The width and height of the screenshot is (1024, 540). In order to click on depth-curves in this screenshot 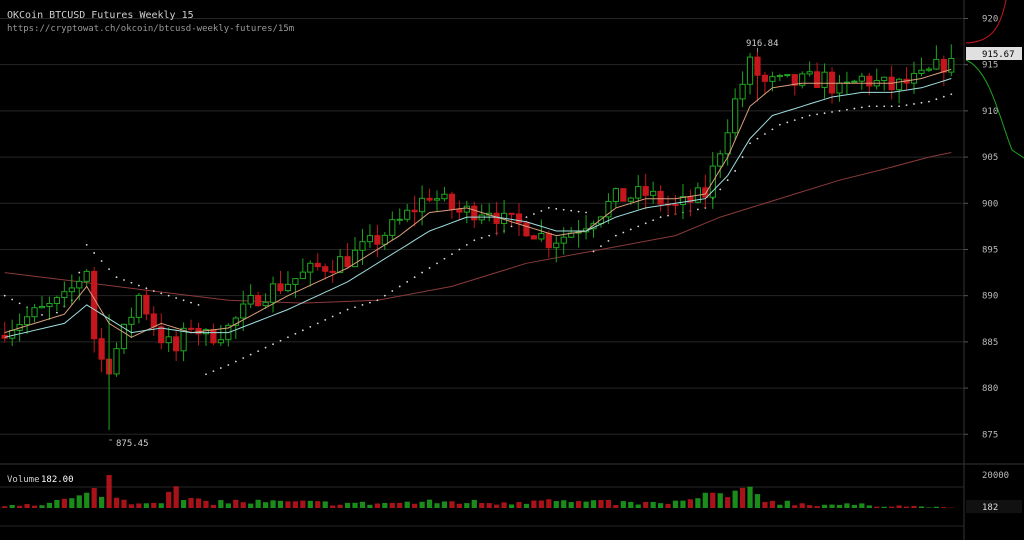, I will do `click(994, 79)`.